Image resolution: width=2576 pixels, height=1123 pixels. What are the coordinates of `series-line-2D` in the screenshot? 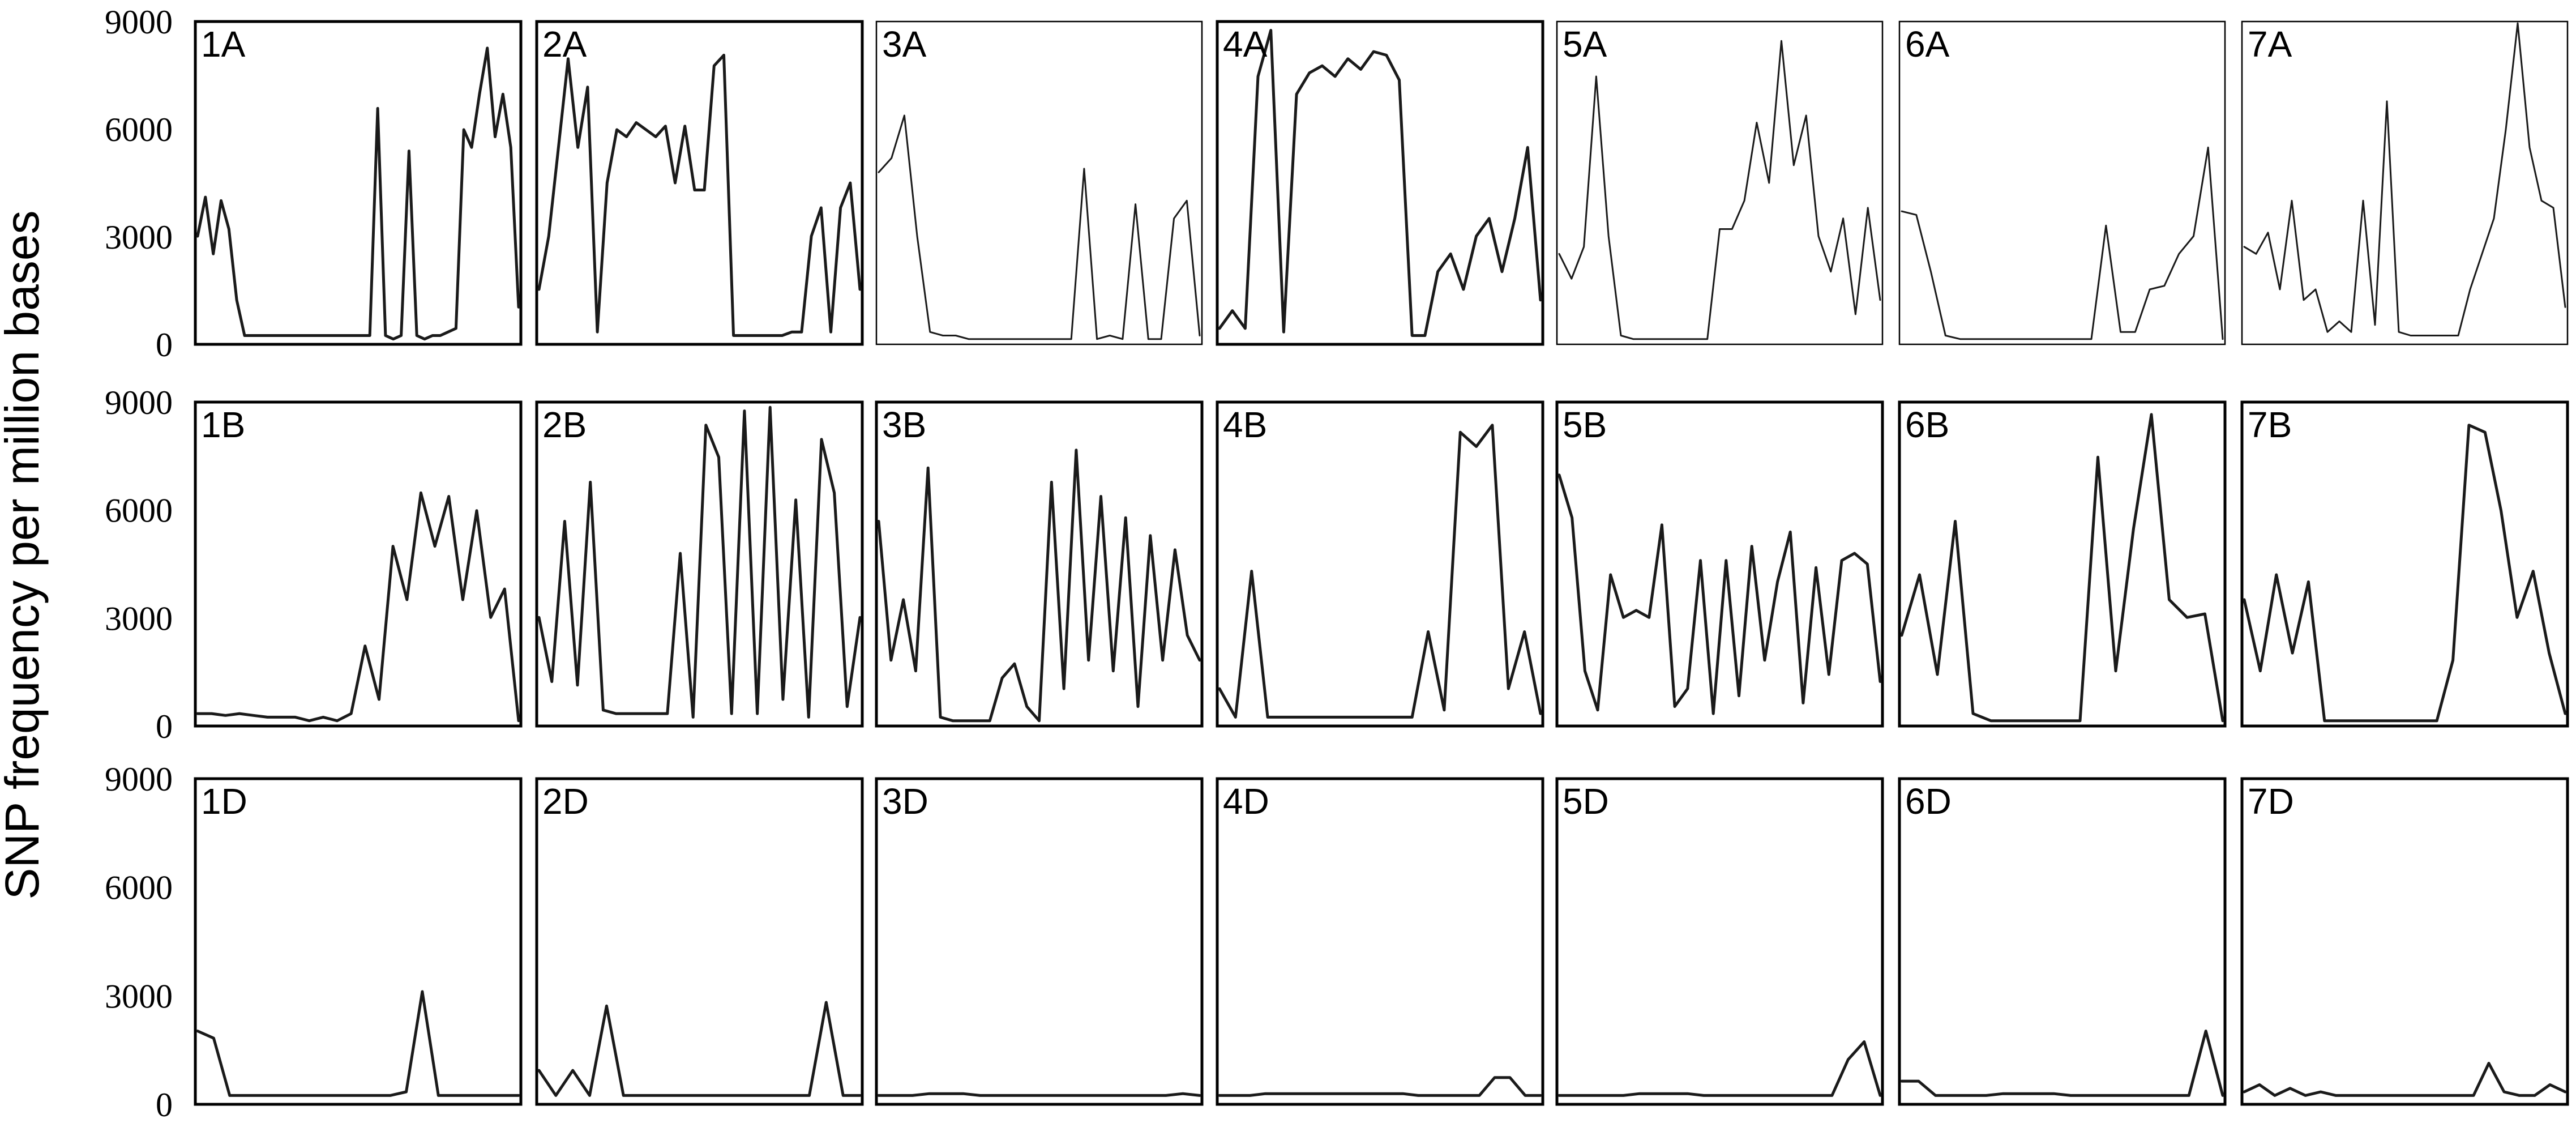 It's located at (699, 1049).